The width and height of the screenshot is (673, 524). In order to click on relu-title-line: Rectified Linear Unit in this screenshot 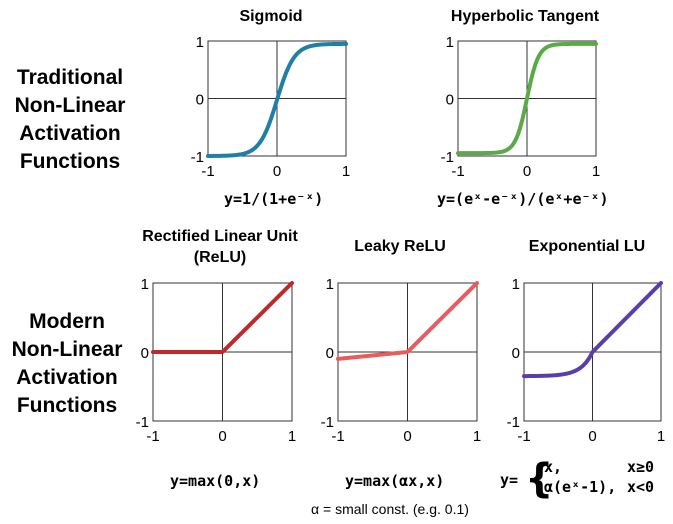, I will do `click(220, 236)`.